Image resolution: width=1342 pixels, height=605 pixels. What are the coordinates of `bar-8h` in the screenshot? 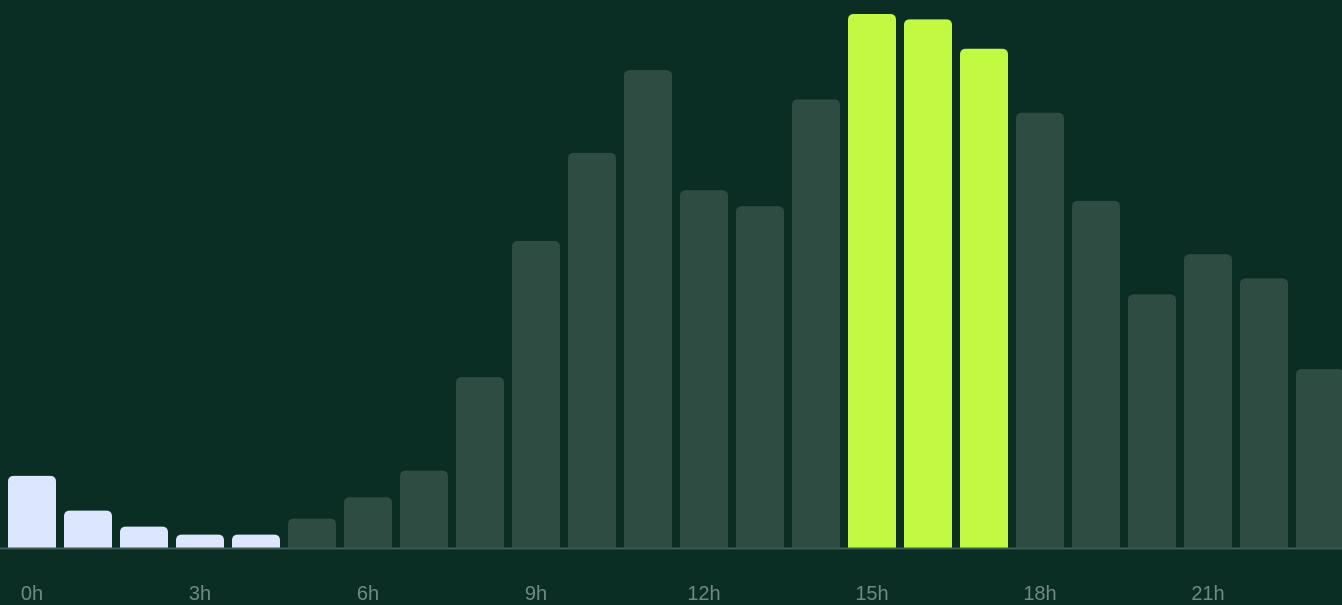 It's located at (480, 462).